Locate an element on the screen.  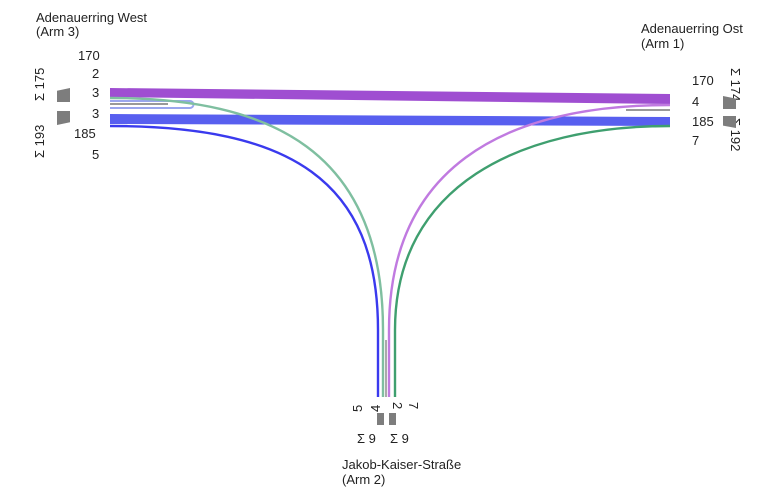
east-out-value-1: 185 is located at coordinates (703, 121).